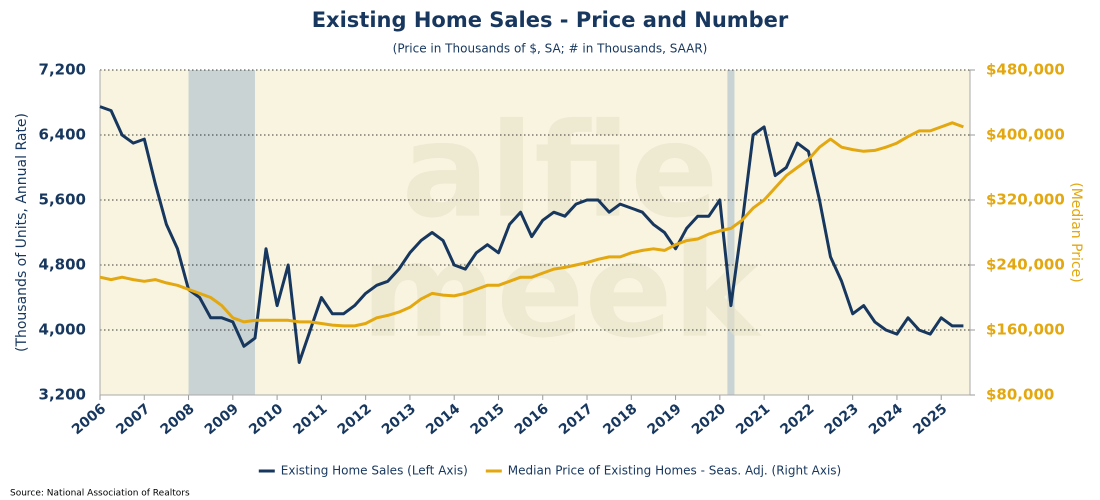 The image size is (1100, 500). What do you see at coordinates (930, 419) in the screenshot?
I see `x-tick-label: 2025` at bounding box center [930, 419].